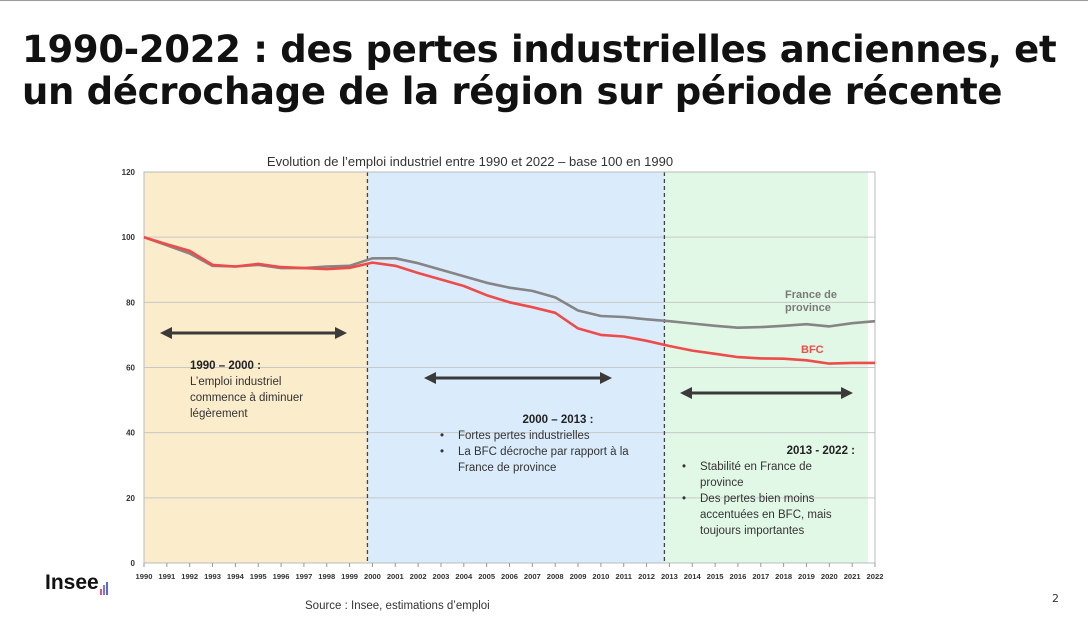 Image resolution: width=1088 pixels, height=618 pixels. I want to click on y-tick-label: 60, so click(130, 368).